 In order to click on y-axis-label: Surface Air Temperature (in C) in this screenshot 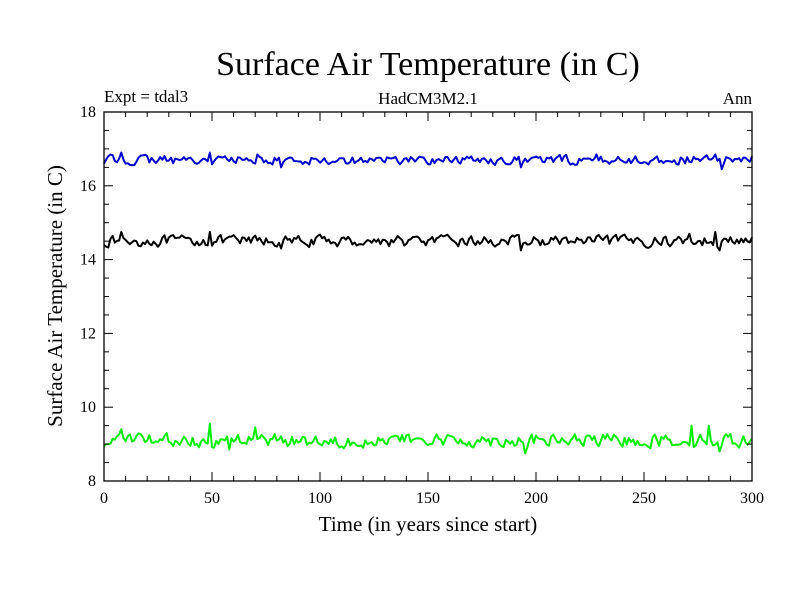, I will do `click(55, 296)`.